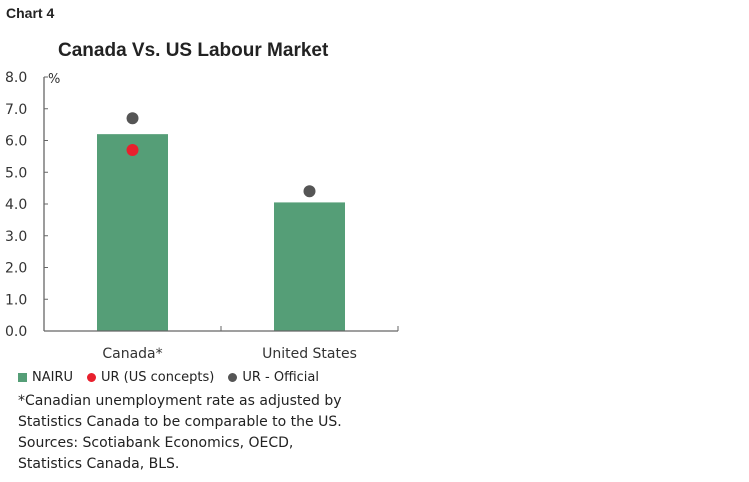 Image resolution: width=749 pixels, height=482 pixels. Describe the element at coordinates (193, 50) in the screenshot. I see `chart-title: Canada Vs. US Labour Market` at that location.